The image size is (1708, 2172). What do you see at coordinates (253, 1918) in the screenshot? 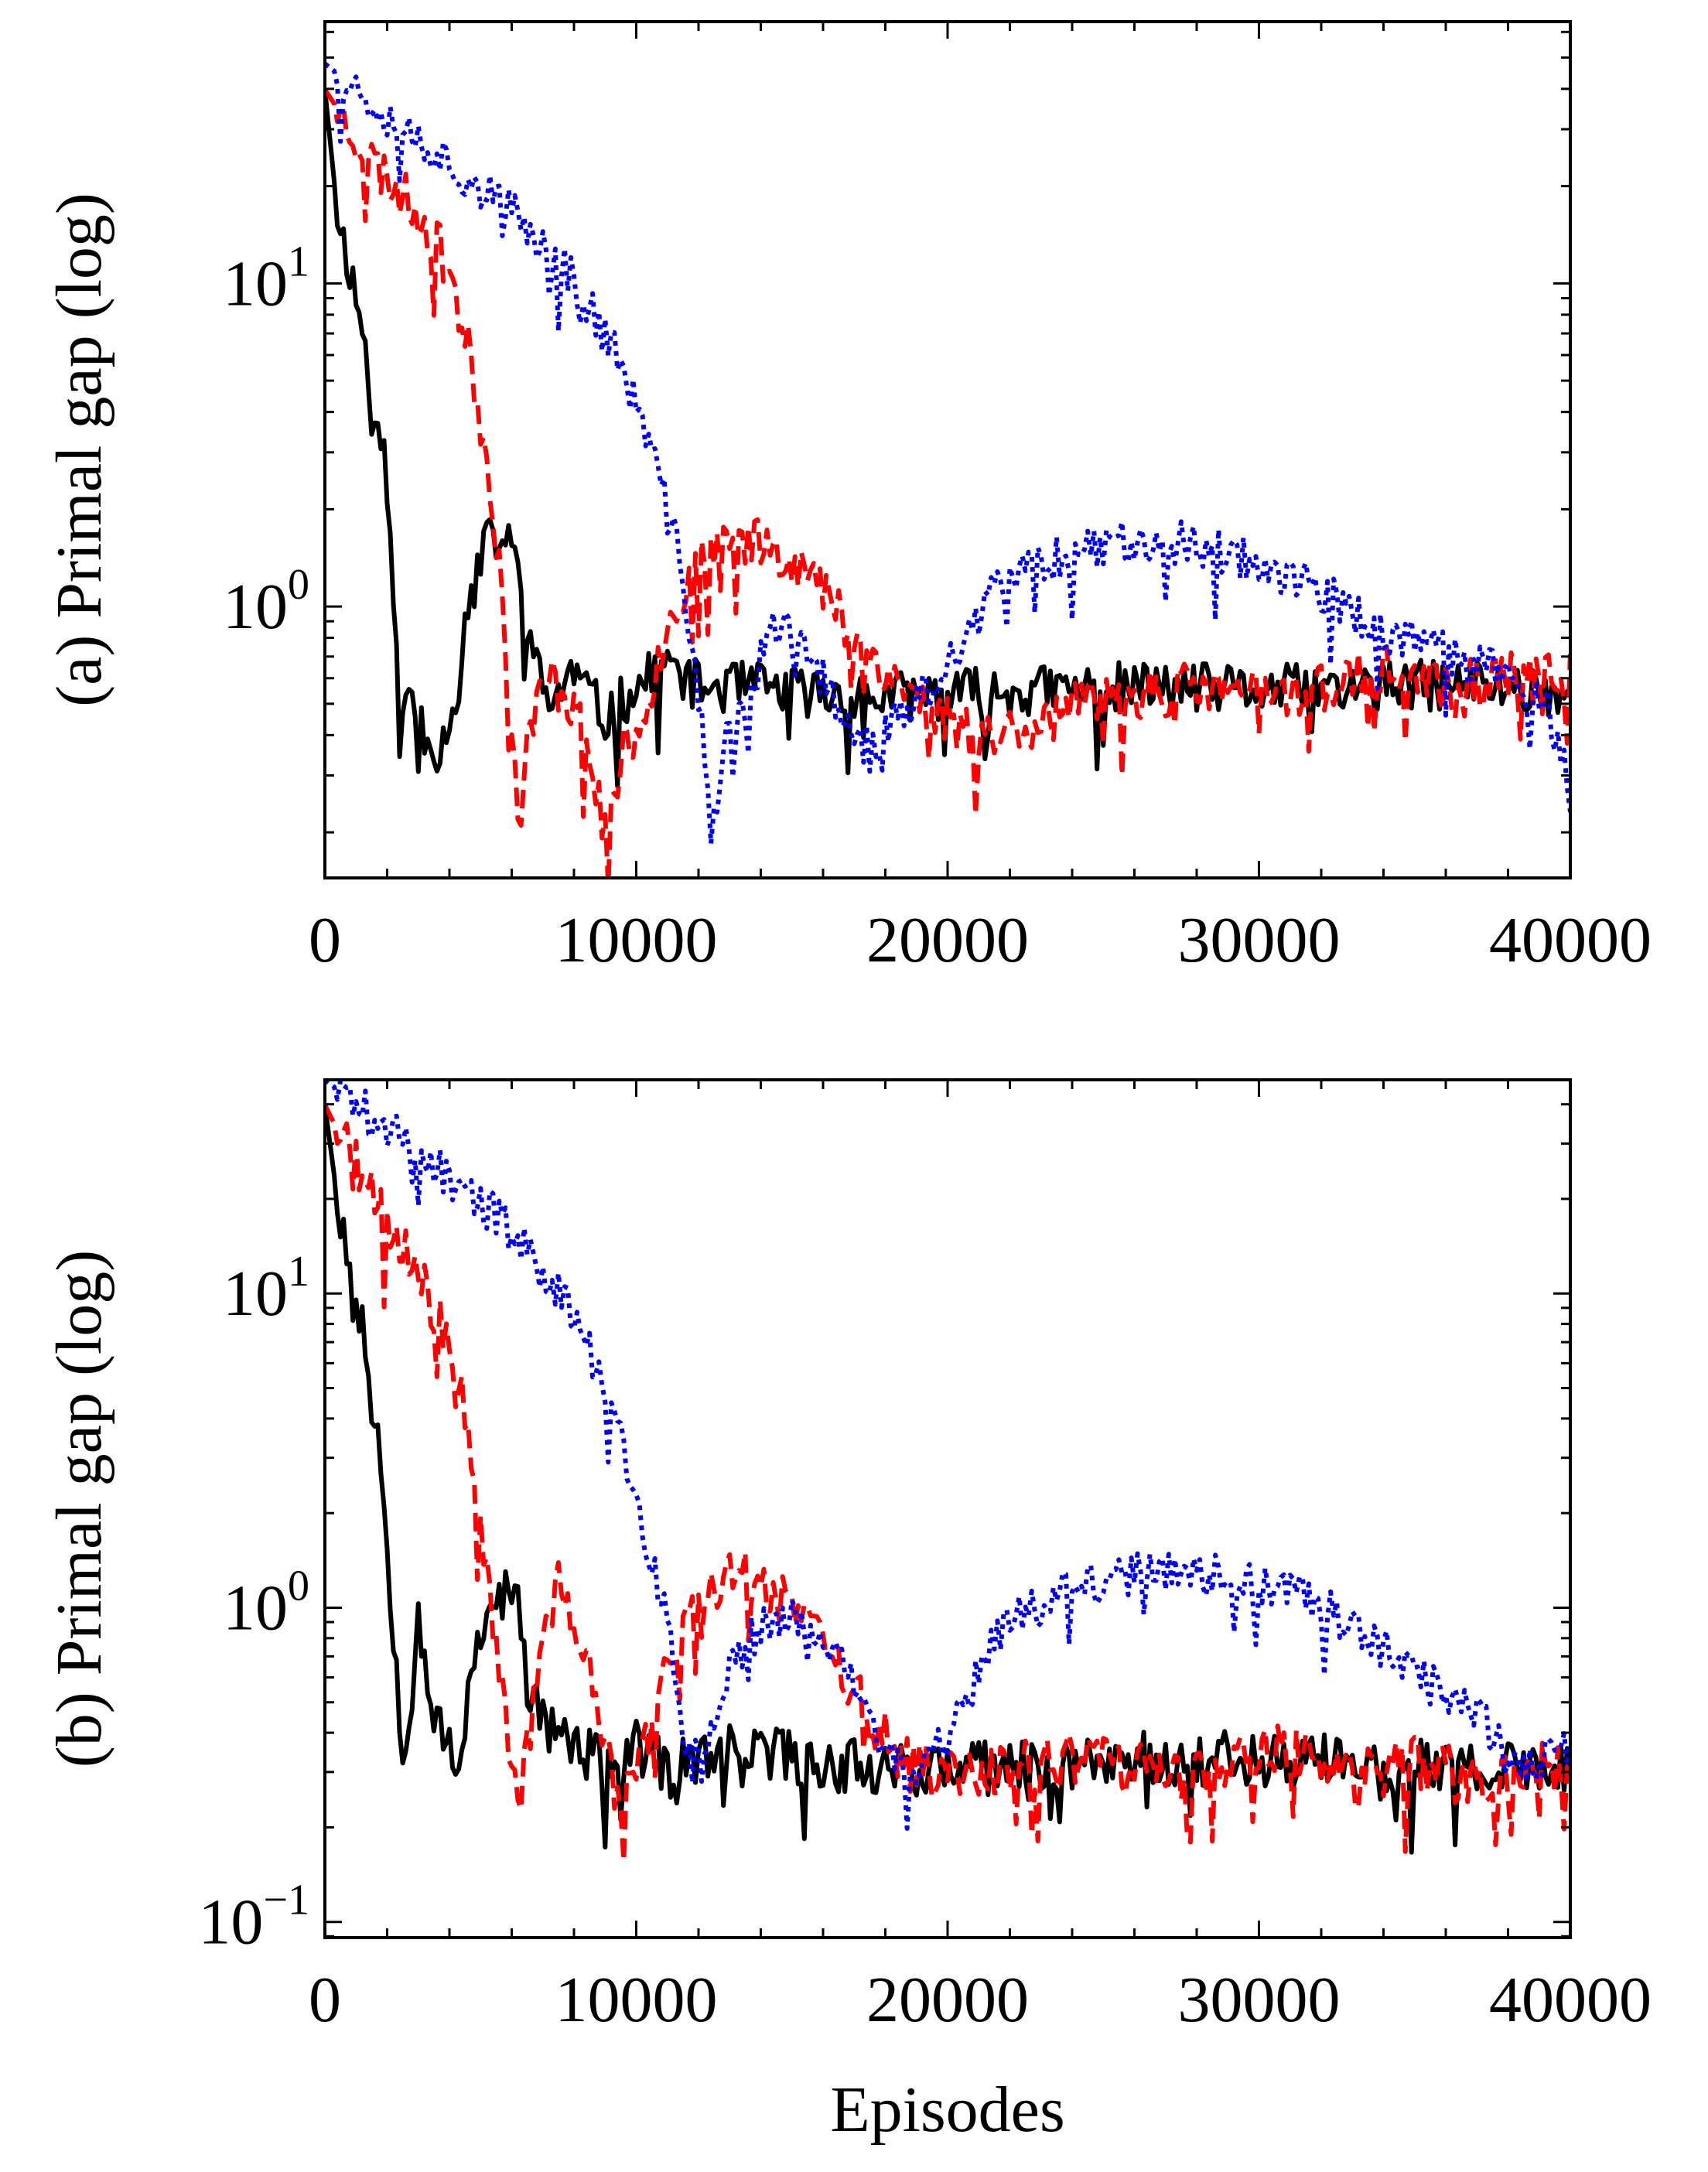
I see `y-tick-label: 10⁻¹` at bounding box center [253, 1918].